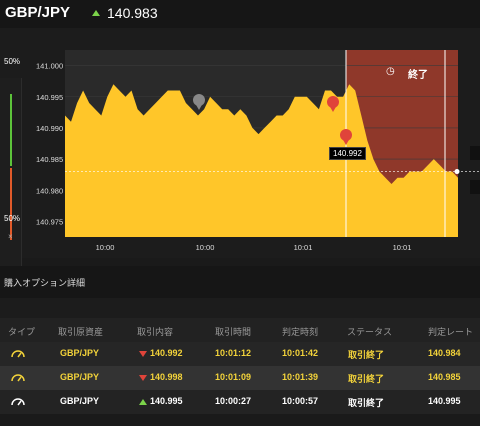 This screenshot has width=480, height=426. Describe the element at coordinates (22, 332) in the screenshot. I see `col-type: タイプ` at that location.